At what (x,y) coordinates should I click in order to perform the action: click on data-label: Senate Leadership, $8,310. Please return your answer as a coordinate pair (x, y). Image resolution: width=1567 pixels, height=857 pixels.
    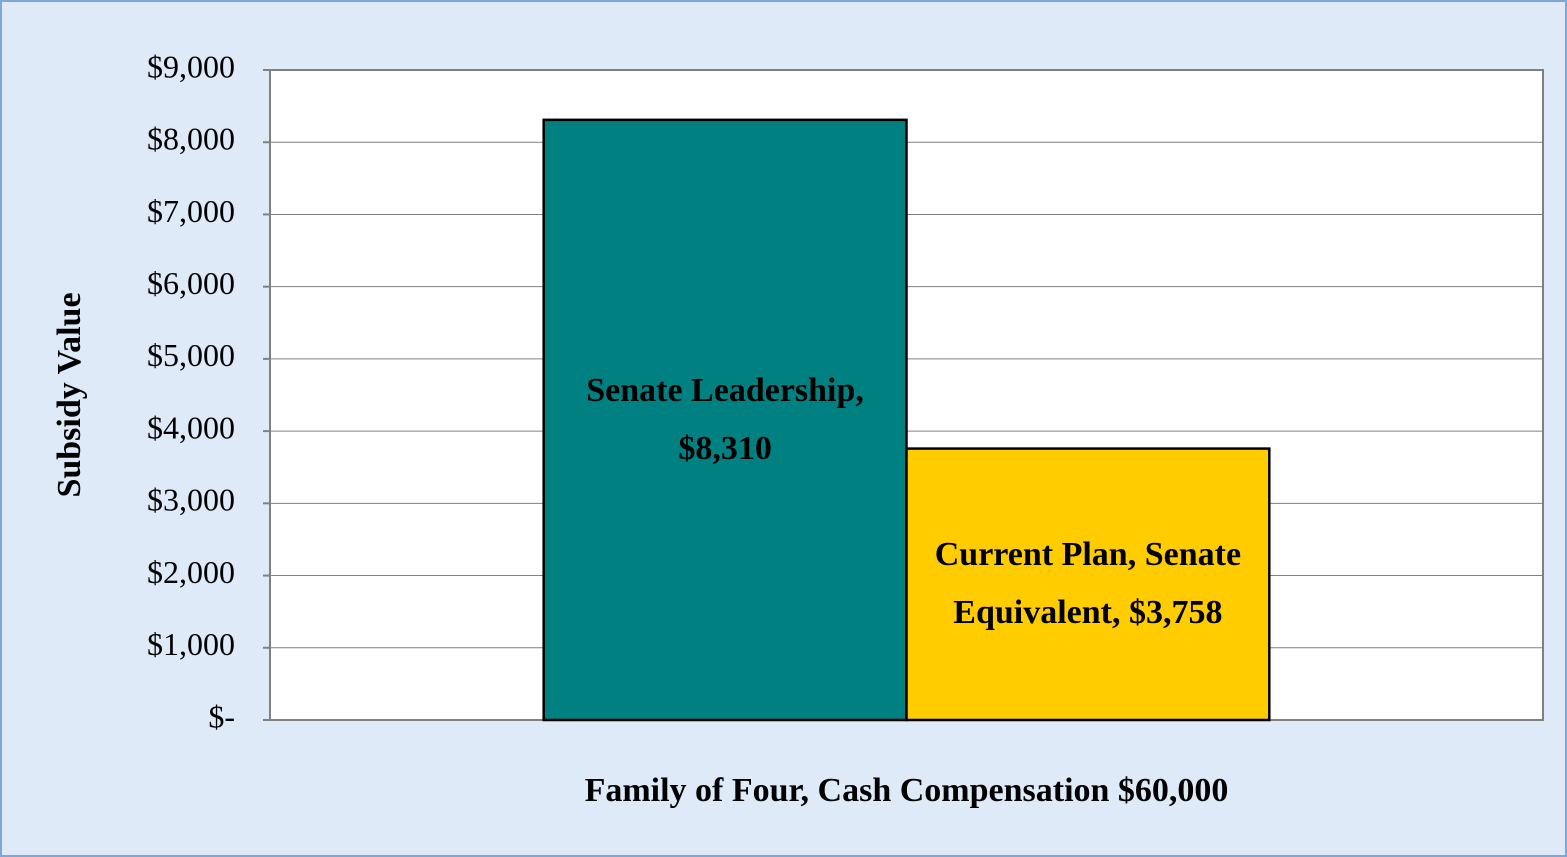
    Looking at the image, I should click on (725, 419).